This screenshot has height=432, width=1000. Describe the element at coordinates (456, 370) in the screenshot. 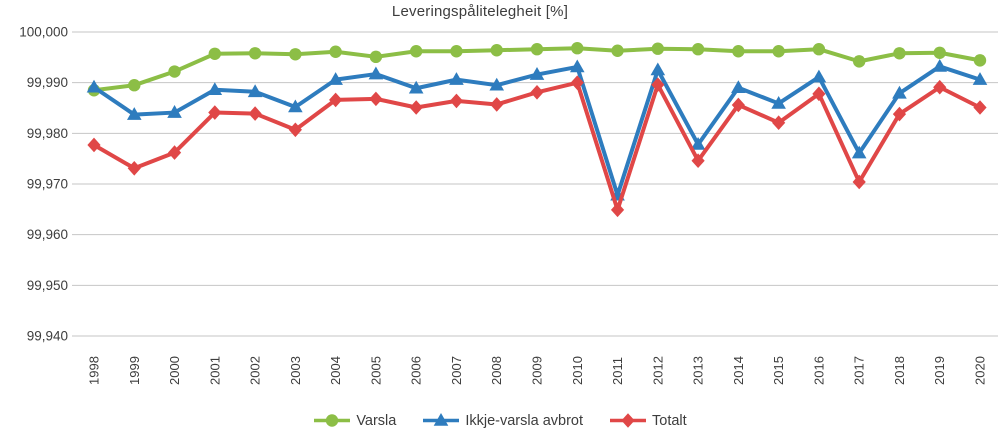

I see `x-tick-label: 2007` at that location.